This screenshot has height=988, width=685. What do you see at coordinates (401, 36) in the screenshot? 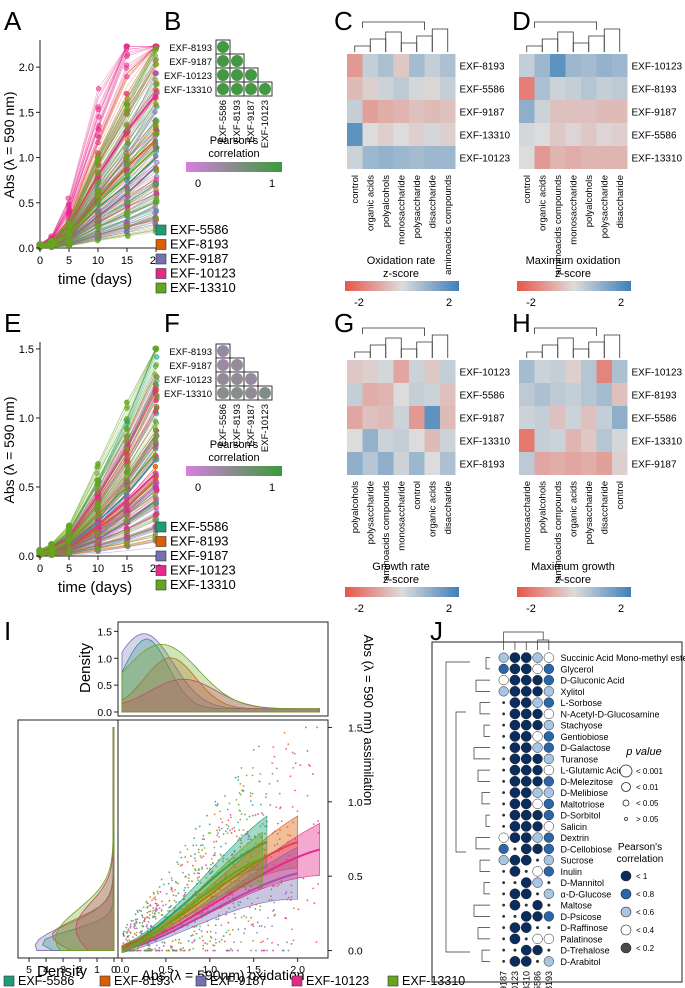
I see `column-dendrogram` at bounding box center [401, 36].